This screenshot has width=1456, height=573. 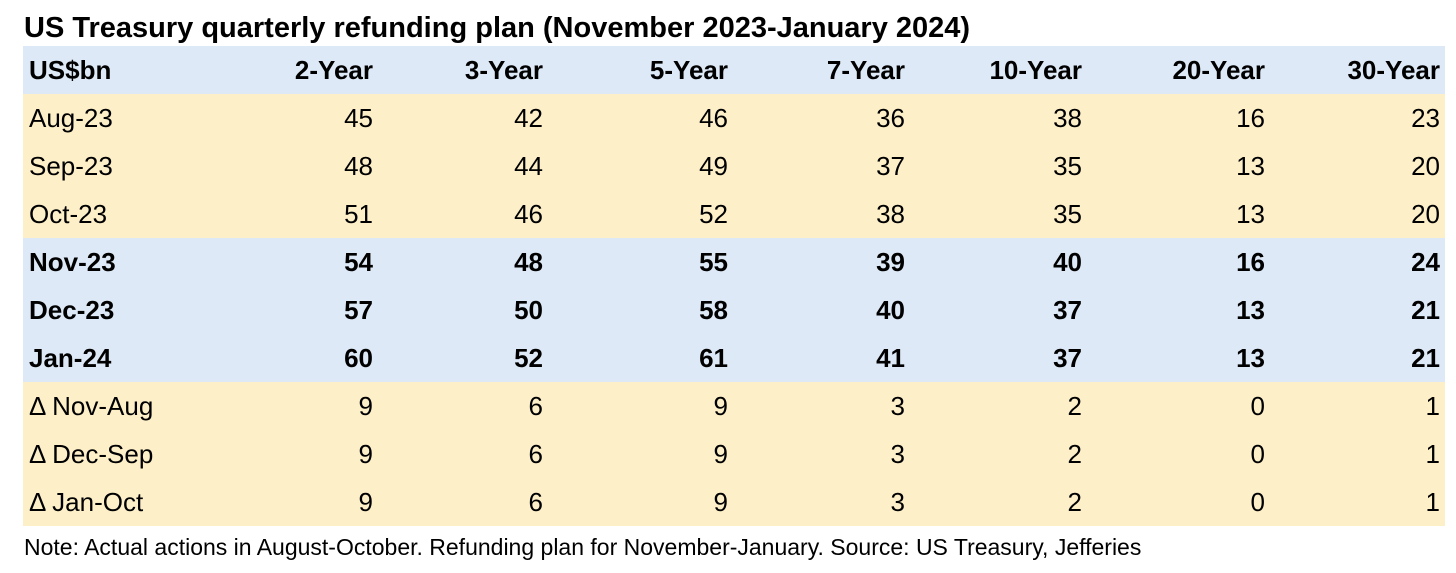 What do you see at coordinates (734, 166) in the screenshot?
I see `table-row: Sep-23 48 44 49 37 35 13 20` at bounding box center [734, 166].